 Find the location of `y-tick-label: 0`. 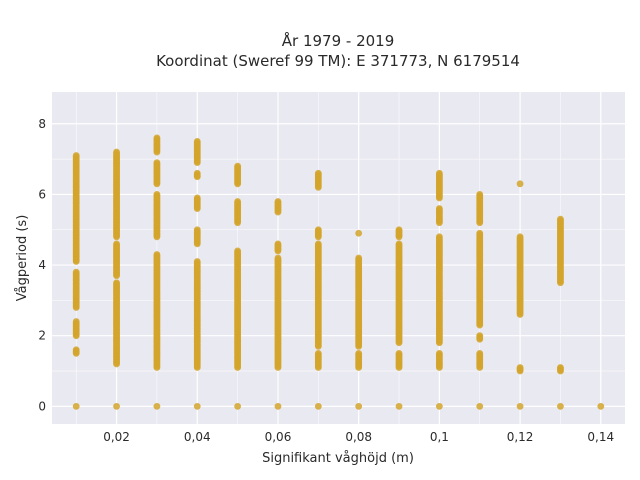

y-tick-label: 0 is located at coordinates (42, 406).